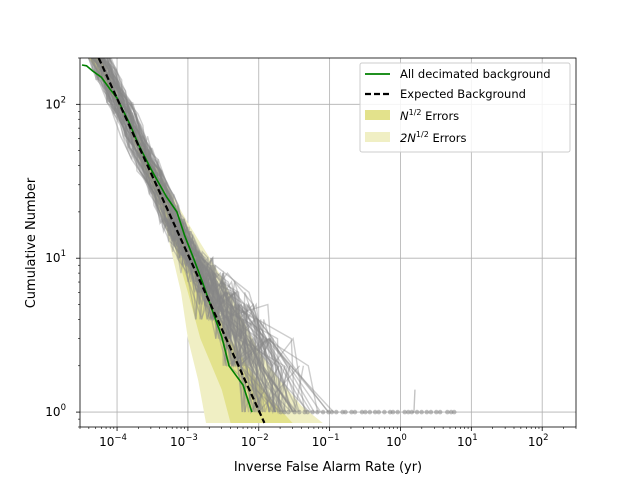  Describe the element at coordinates (377, 115) in the screenshot. I see `legend-swatch-n-errors` at that location.